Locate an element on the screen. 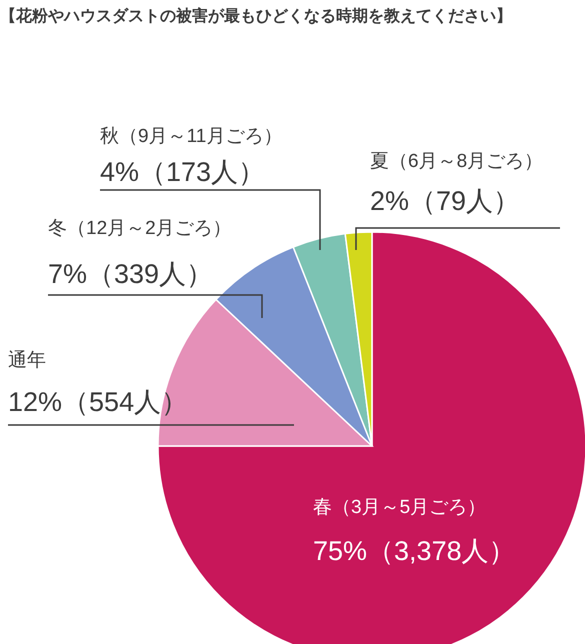  data-label: 75%（3,378人） is located at coordinates (414, 551).